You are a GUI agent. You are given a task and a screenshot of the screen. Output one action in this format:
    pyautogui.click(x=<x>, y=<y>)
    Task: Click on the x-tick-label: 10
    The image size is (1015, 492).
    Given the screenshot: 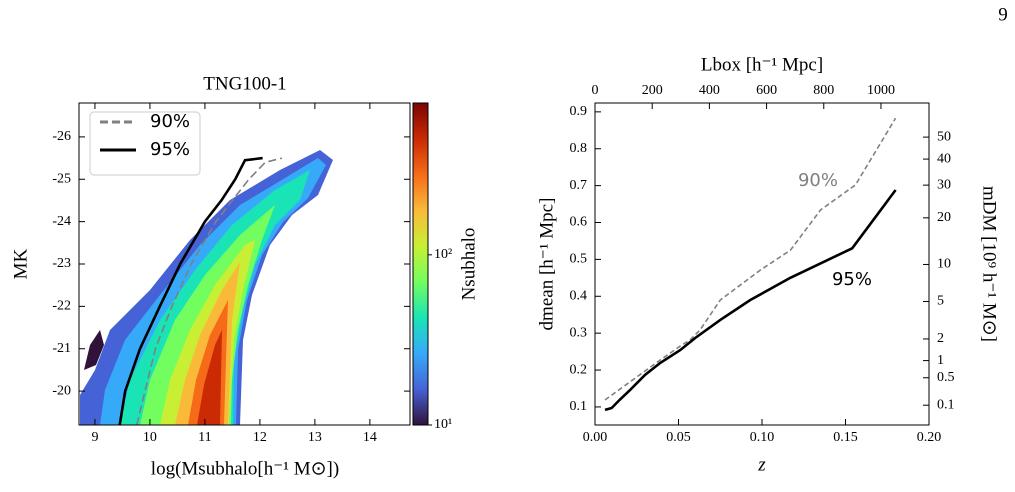 What is the action you would take?
    pyautogui.click(x=150, y=437)
    